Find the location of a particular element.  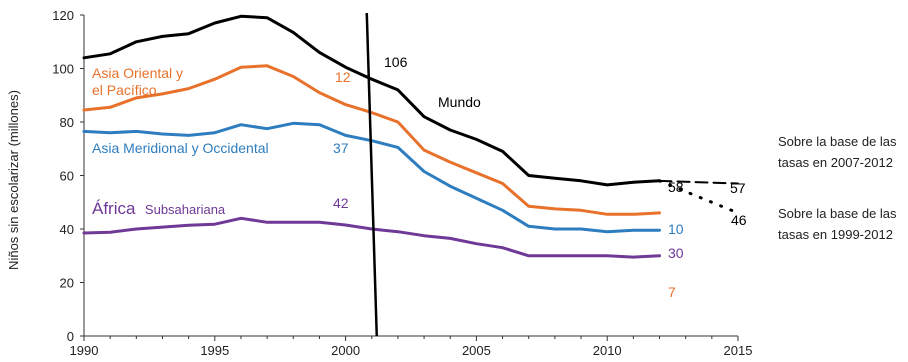

y-tick-label: 120 is located at coordinates (63, 15).